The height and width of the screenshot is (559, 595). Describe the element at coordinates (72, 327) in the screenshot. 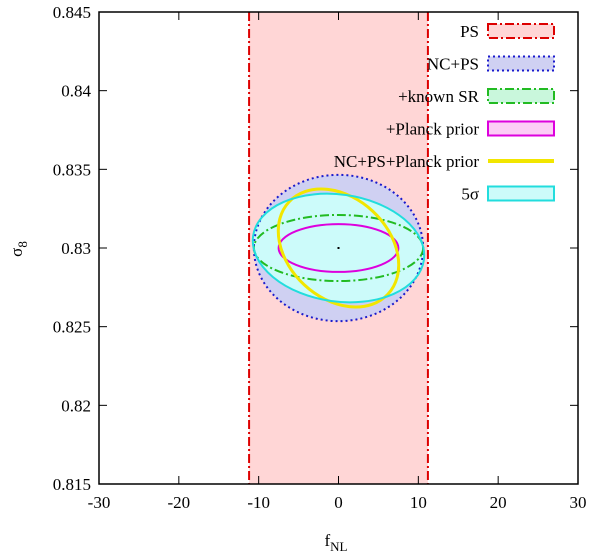

I see `y-tick-label: 0.825` at that location.